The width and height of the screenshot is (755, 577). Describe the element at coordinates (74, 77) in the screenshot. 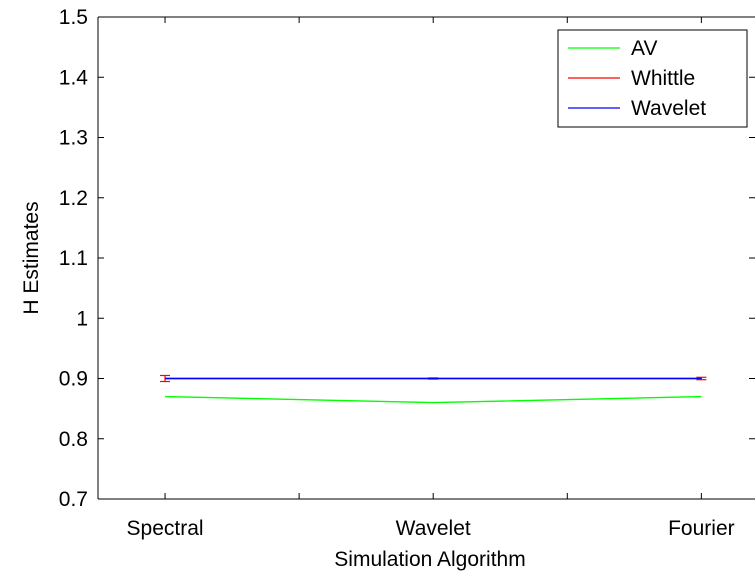

I see `y-tick-label: 1.4` at that location.